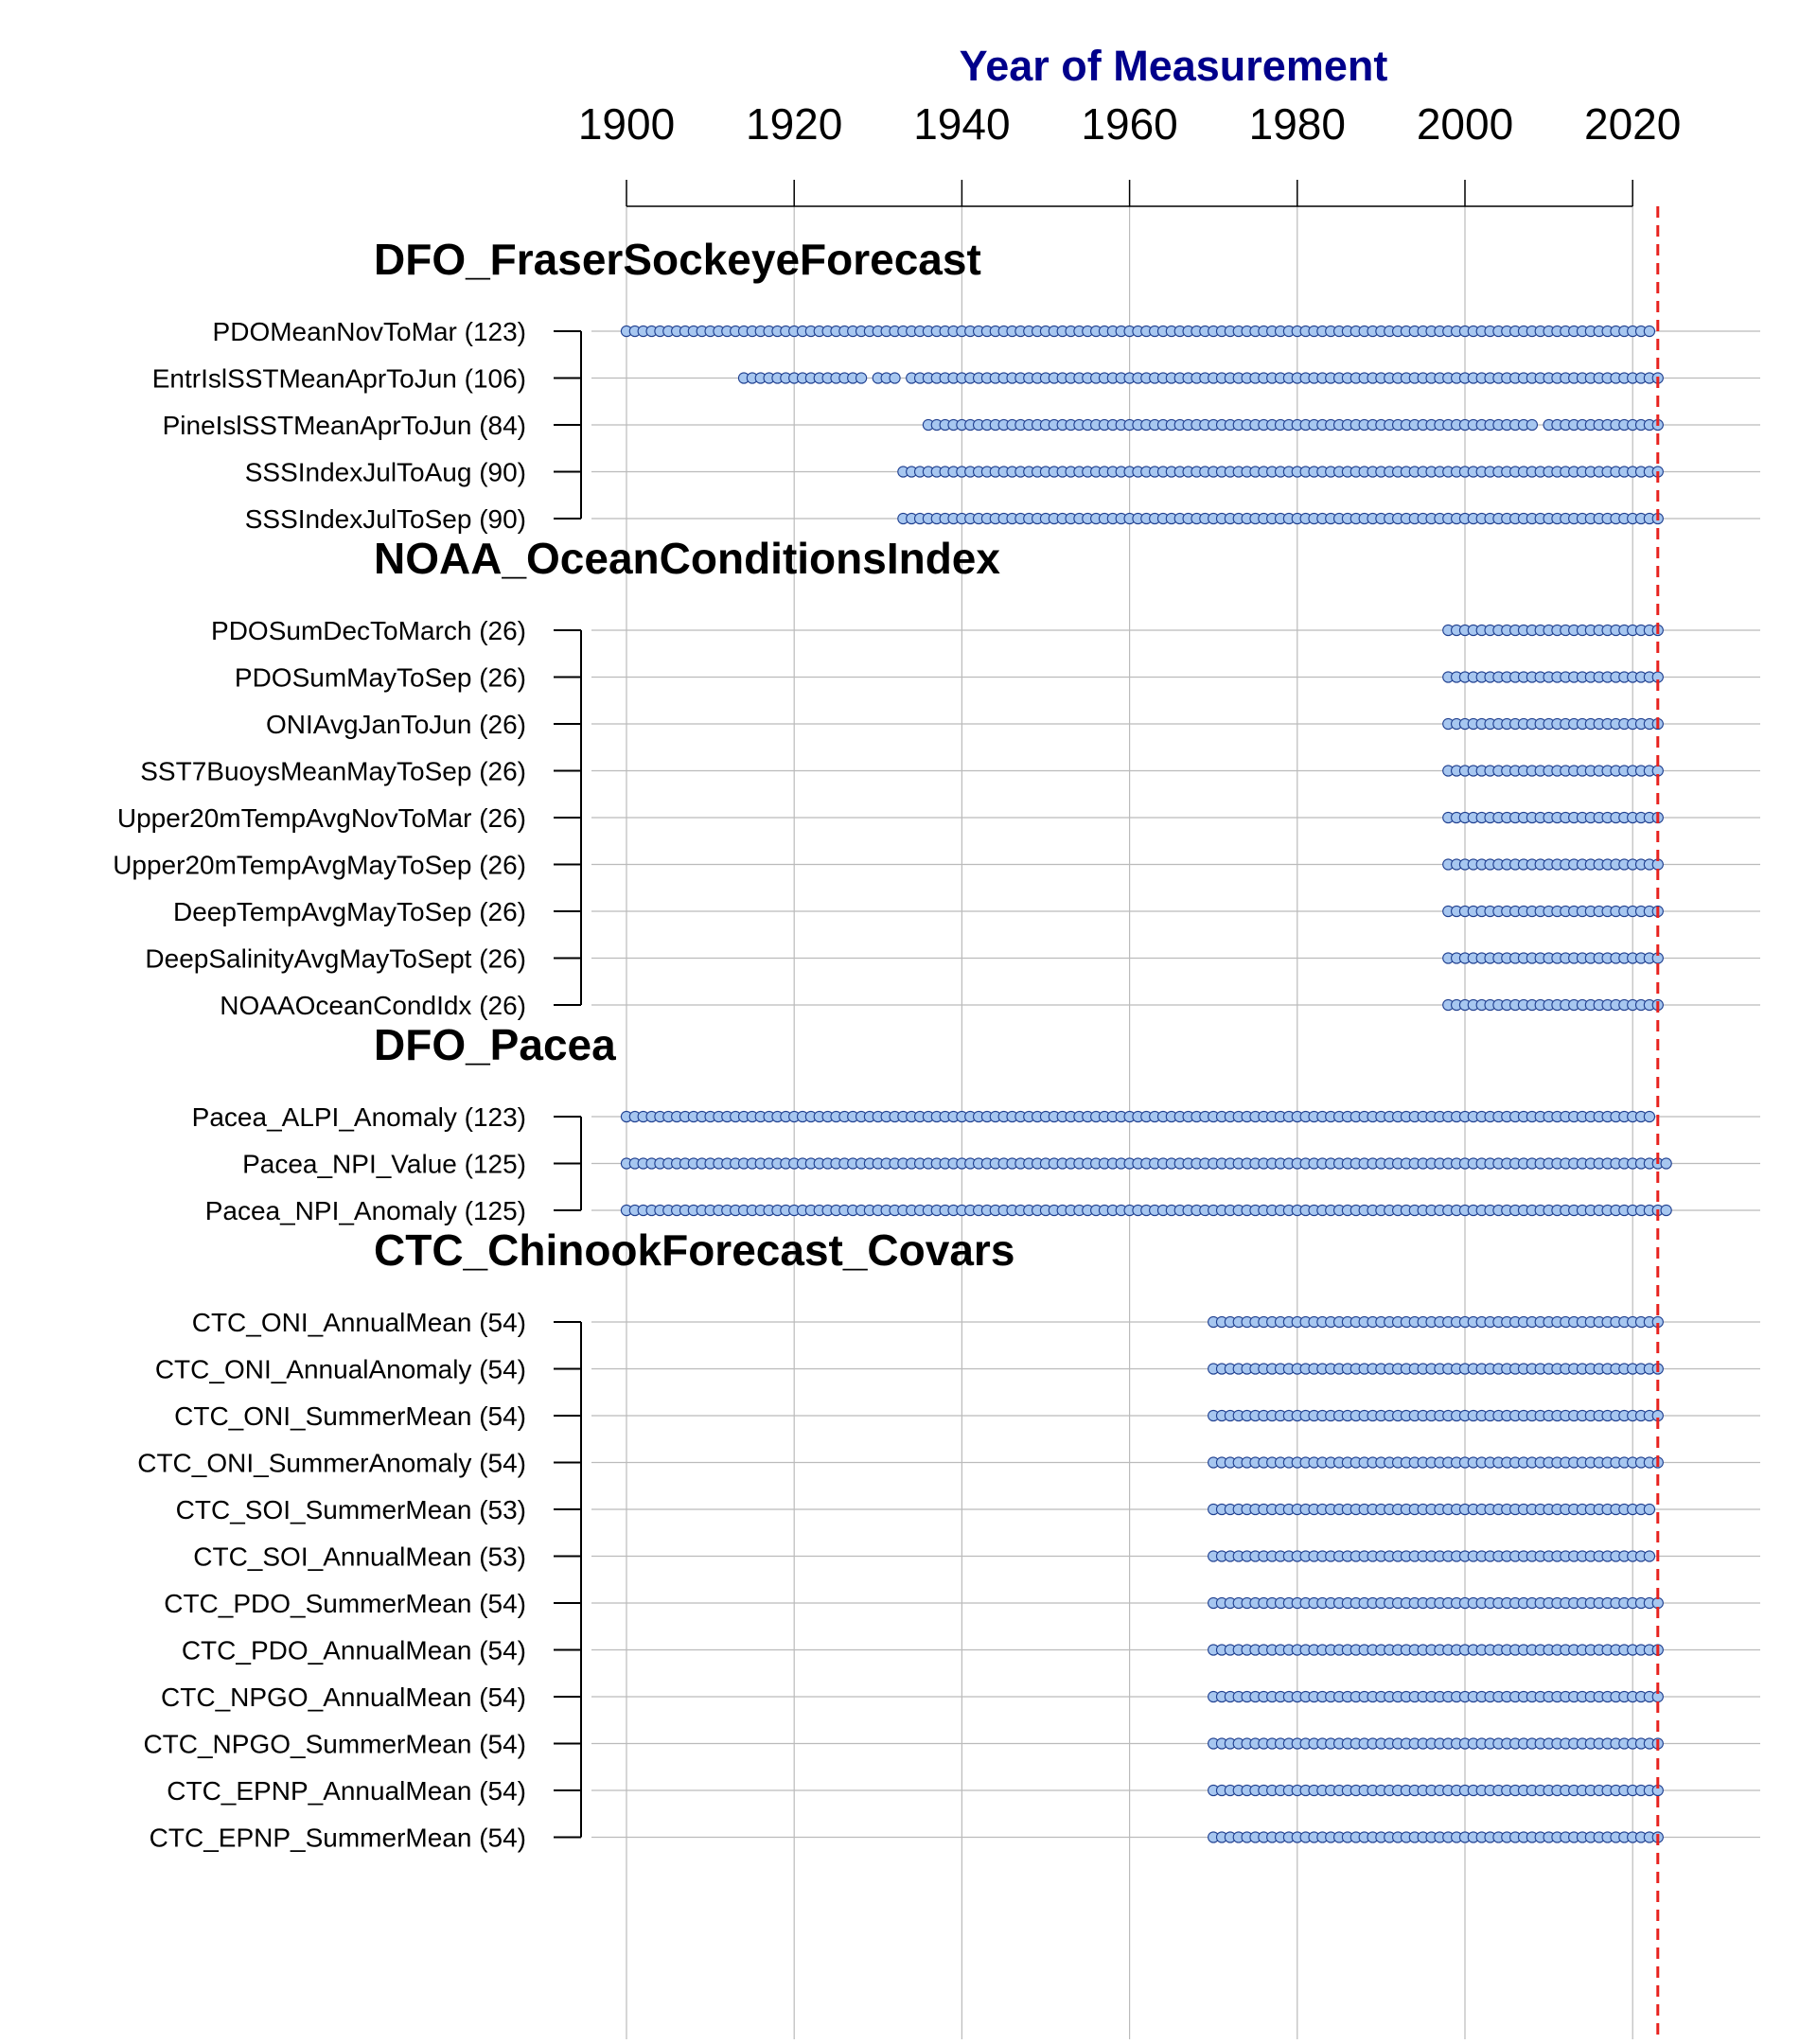  I want to click on series-row: ONIAvgJanToJun (26), so click(1013, 724).